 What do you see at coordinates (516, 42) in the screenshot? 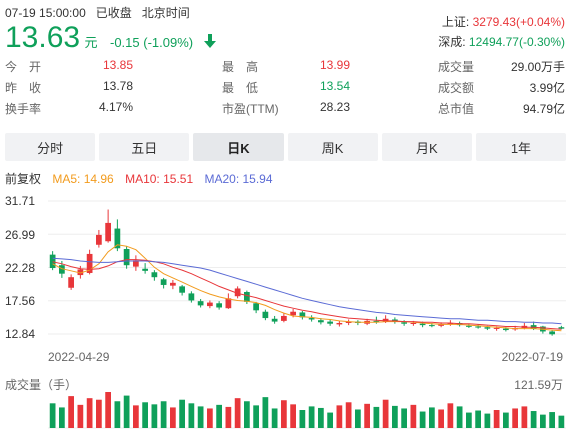
I see `index-value: 12494.77(-0.30%)` at bounding box center [516, 42].